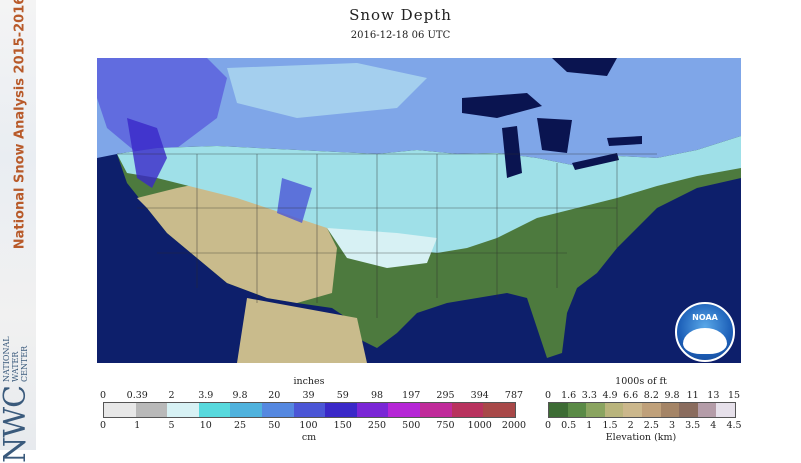 Image resolution: width=801 pixels, height=463 pixels. I want to click on ft-tick-label: 13, so click(713, 395).